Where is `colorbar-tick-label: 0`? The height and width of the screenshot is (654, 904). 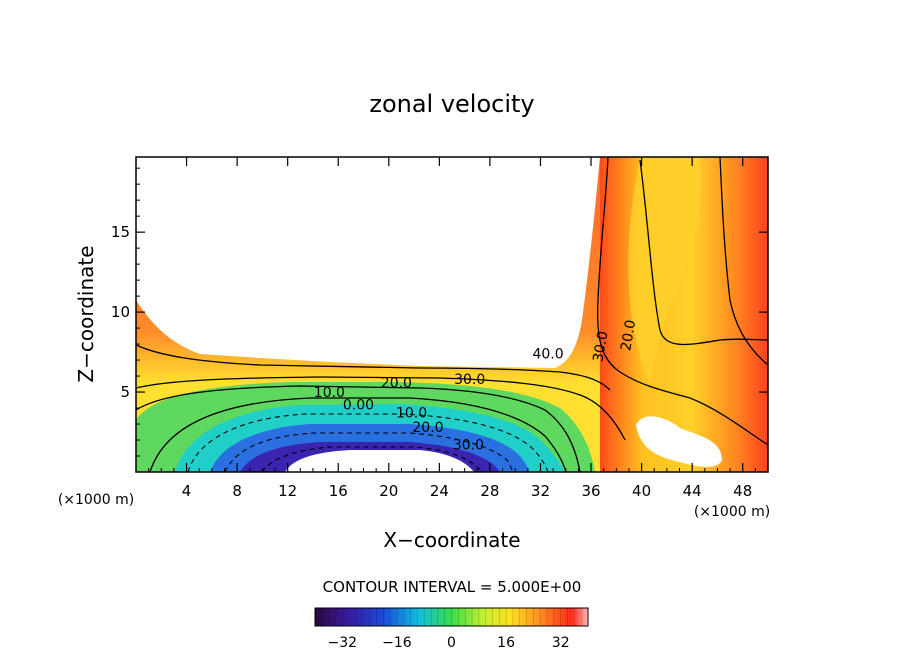
colorbar-tick-label: 0 is located at coordinates (451, 643).